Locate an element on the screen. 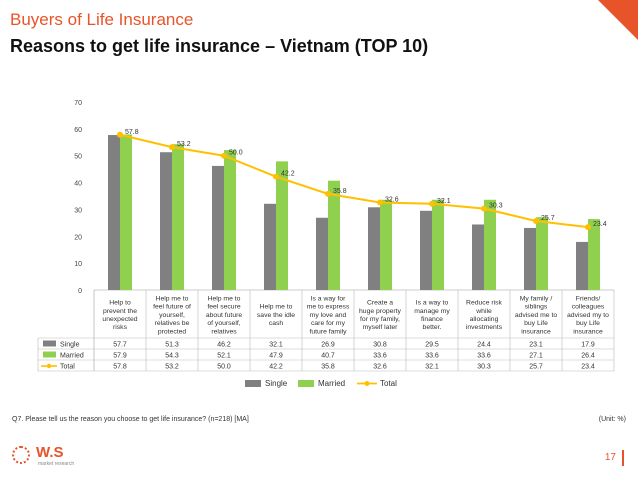 The image size is (638, 479). table-cell-single: 29.5 is located at coordinates (432, 345).